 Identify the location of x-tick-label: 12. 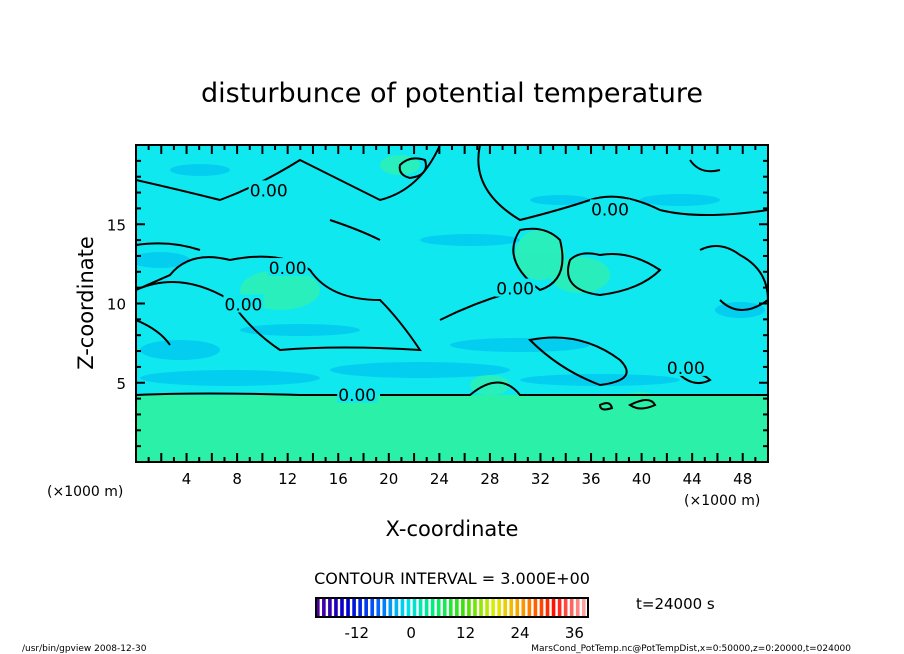
(287, 479).